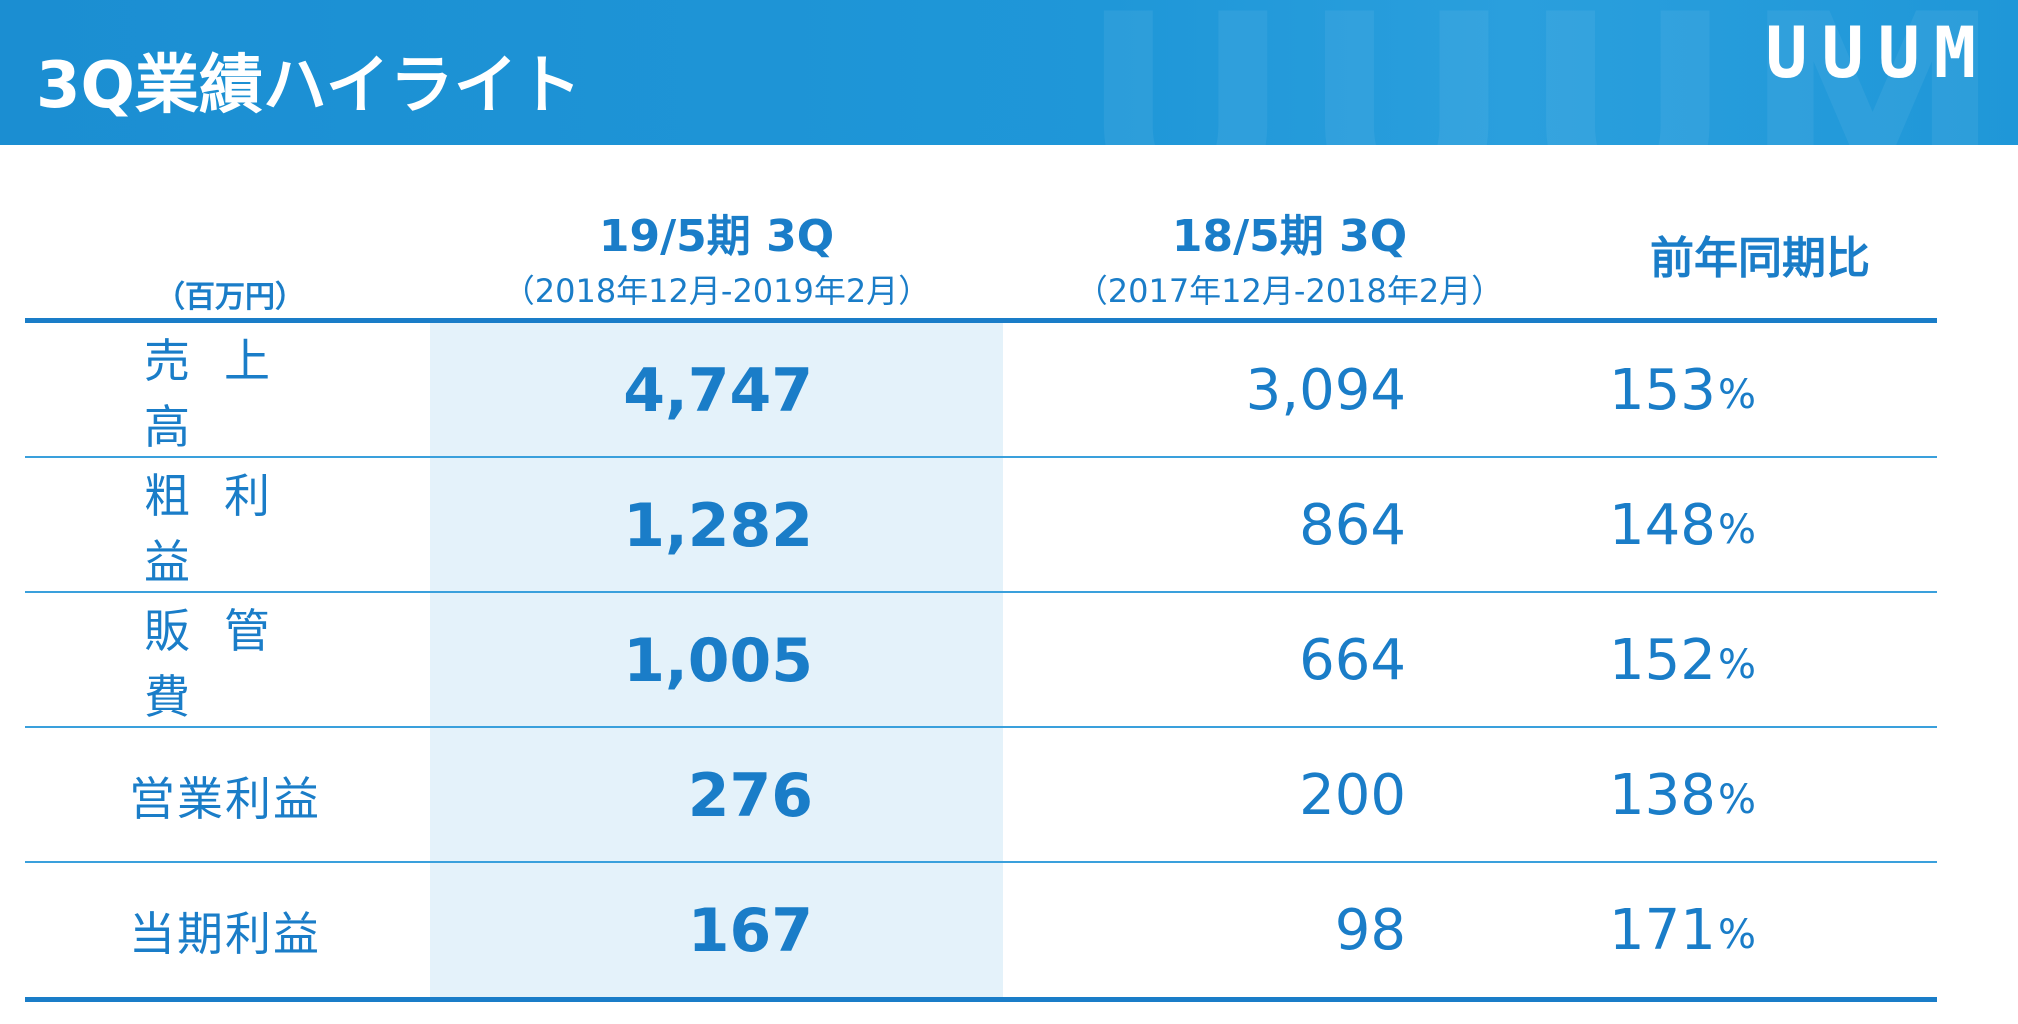  I want to click on yoy-number: 138, so click(1662, 795).